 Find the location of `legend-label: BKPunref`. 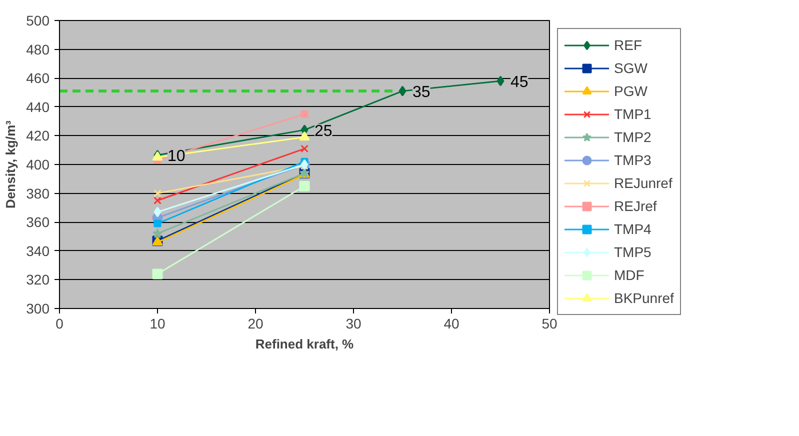

legend-label: BKPunref is located at coordinates (644, 298).